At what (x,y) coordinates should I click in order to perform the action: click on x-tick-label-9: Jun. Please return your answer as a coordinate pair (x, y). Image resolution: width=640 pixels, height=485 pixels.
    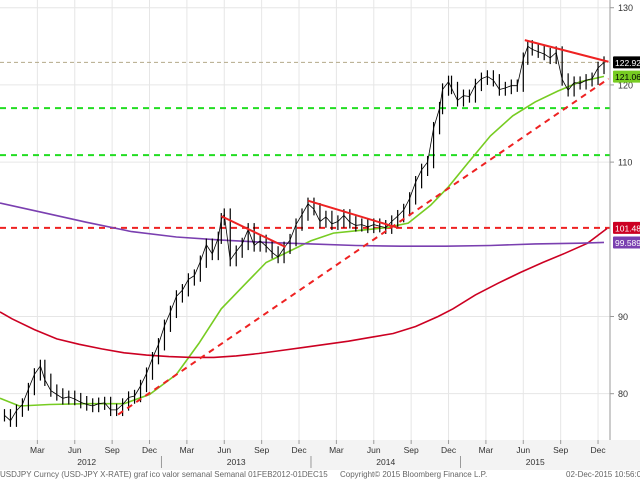
    Looking at the image, I should click on (374, 450).